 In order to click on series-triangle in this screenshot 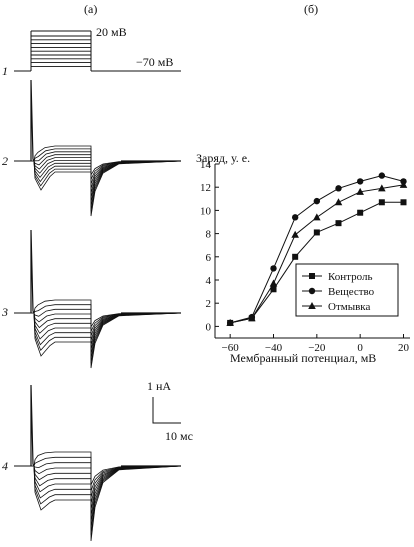, I will do `click(317, 253)`.